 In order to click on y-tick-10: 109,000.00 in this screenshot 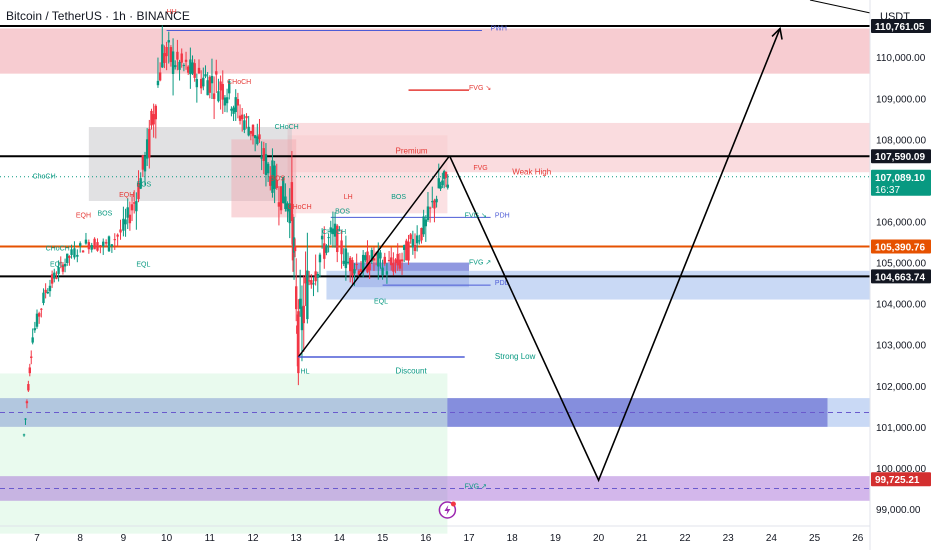, I will do `click(901, 99)`.